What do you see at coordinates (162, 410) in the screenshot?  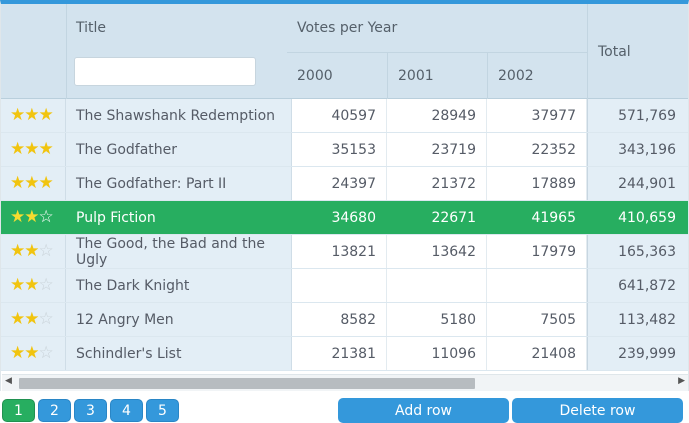 I see `page-button-5: 5` at bounding box center [162, 410].